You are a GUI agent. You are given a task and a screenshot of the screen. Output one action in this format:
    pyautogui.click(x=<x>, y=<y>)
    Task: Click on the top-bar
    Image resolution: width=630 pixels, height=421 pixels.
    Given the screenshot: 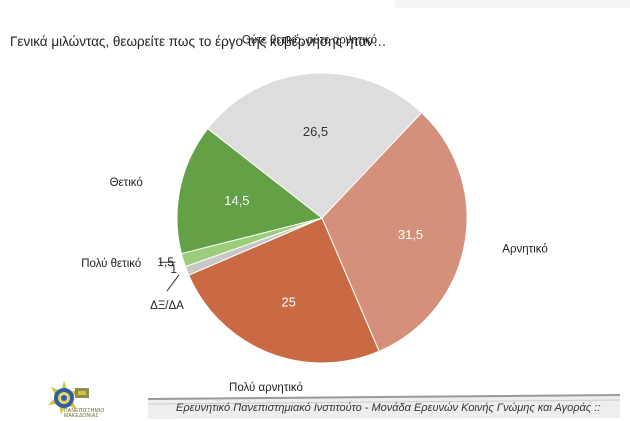 What is the action you would take?
    pyautogui.click(x=315, y=7)
    